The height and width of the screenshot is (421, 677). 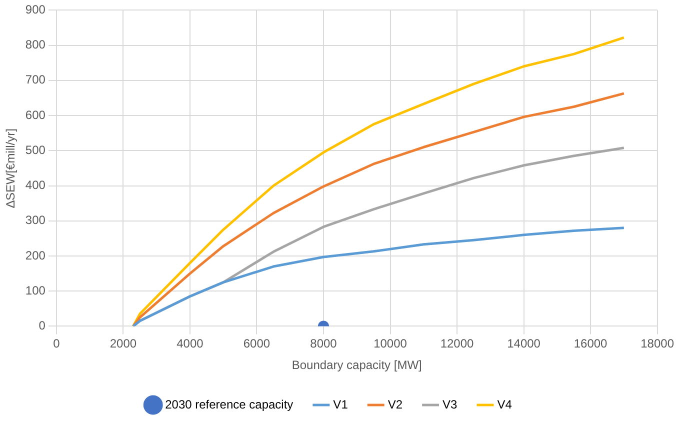 I want to click on x-tick-label: 10000, so click(x=391, y=343).